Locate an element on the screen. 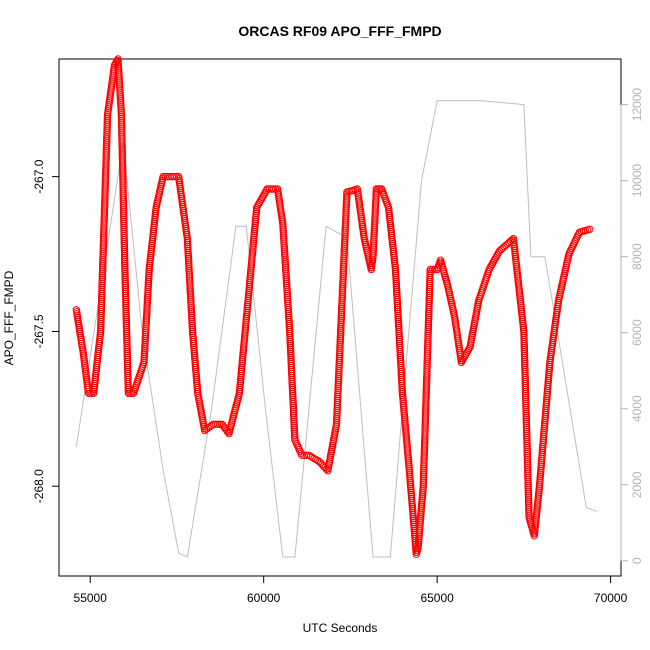 This screenshot has width=650, height=650. x-tick-label: 65000 is located at coordinates (437, 598).